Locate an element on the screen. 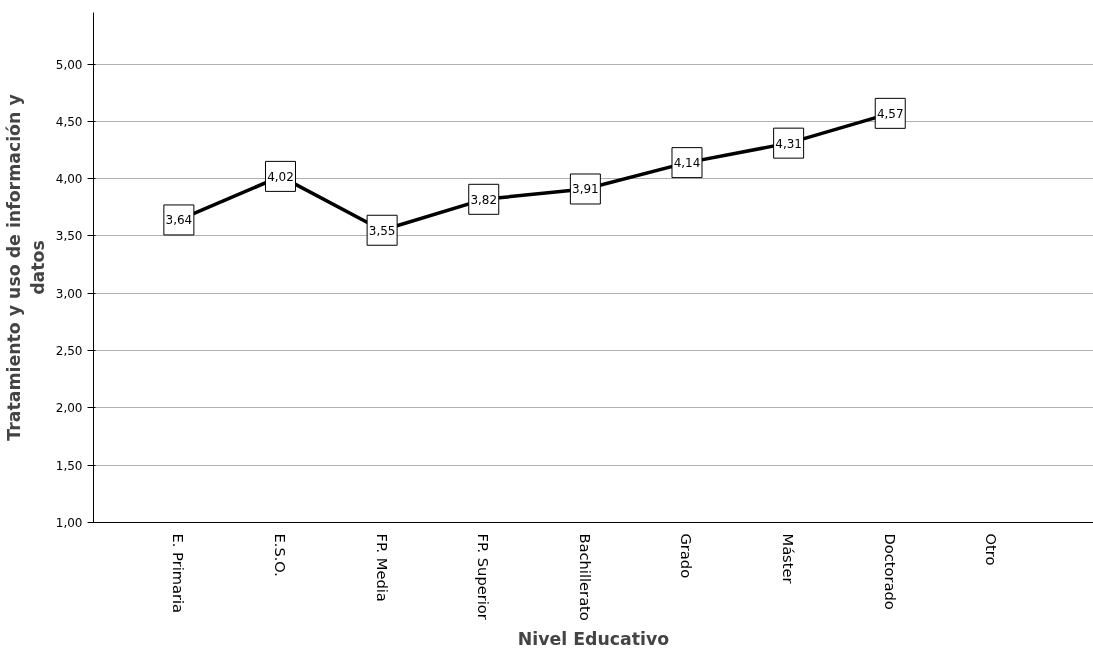 Image resolution: width=1093 pixels, height=651 pixels. text: 3,82 is located at coordinates (484, 199).